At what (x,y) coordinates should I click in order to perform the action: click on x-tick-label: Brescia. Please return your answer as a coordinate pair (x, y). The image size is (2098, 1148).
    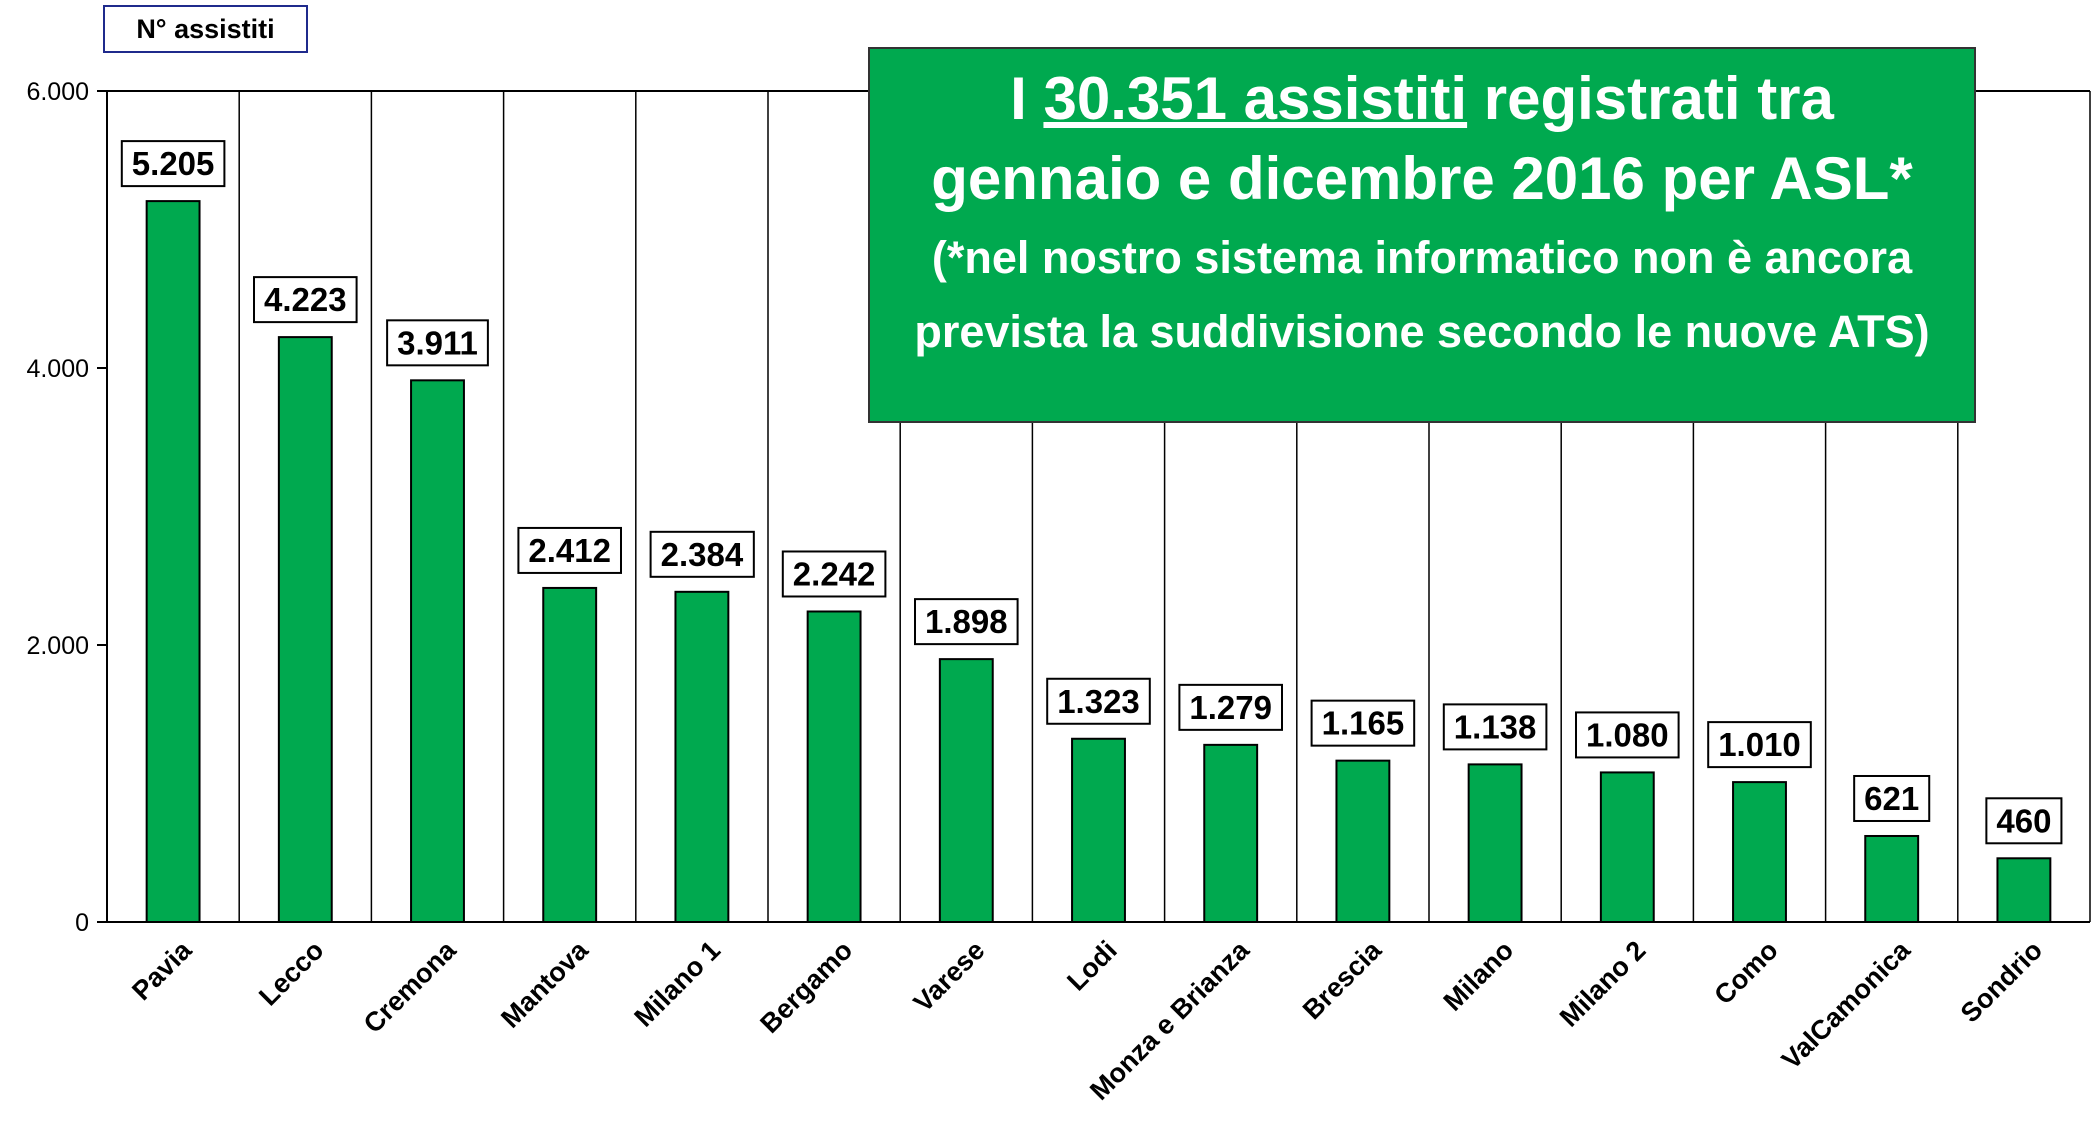
    Looking at the image, I should click on (1342, 979).